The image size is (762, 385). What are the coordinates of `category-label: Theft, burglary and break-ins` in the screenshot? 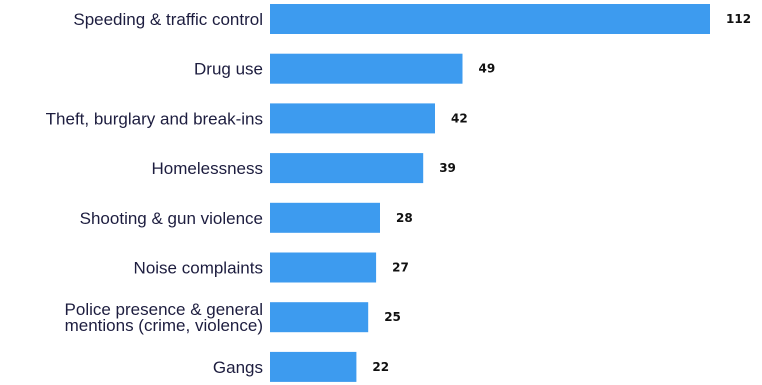 It's located at (154, 118).